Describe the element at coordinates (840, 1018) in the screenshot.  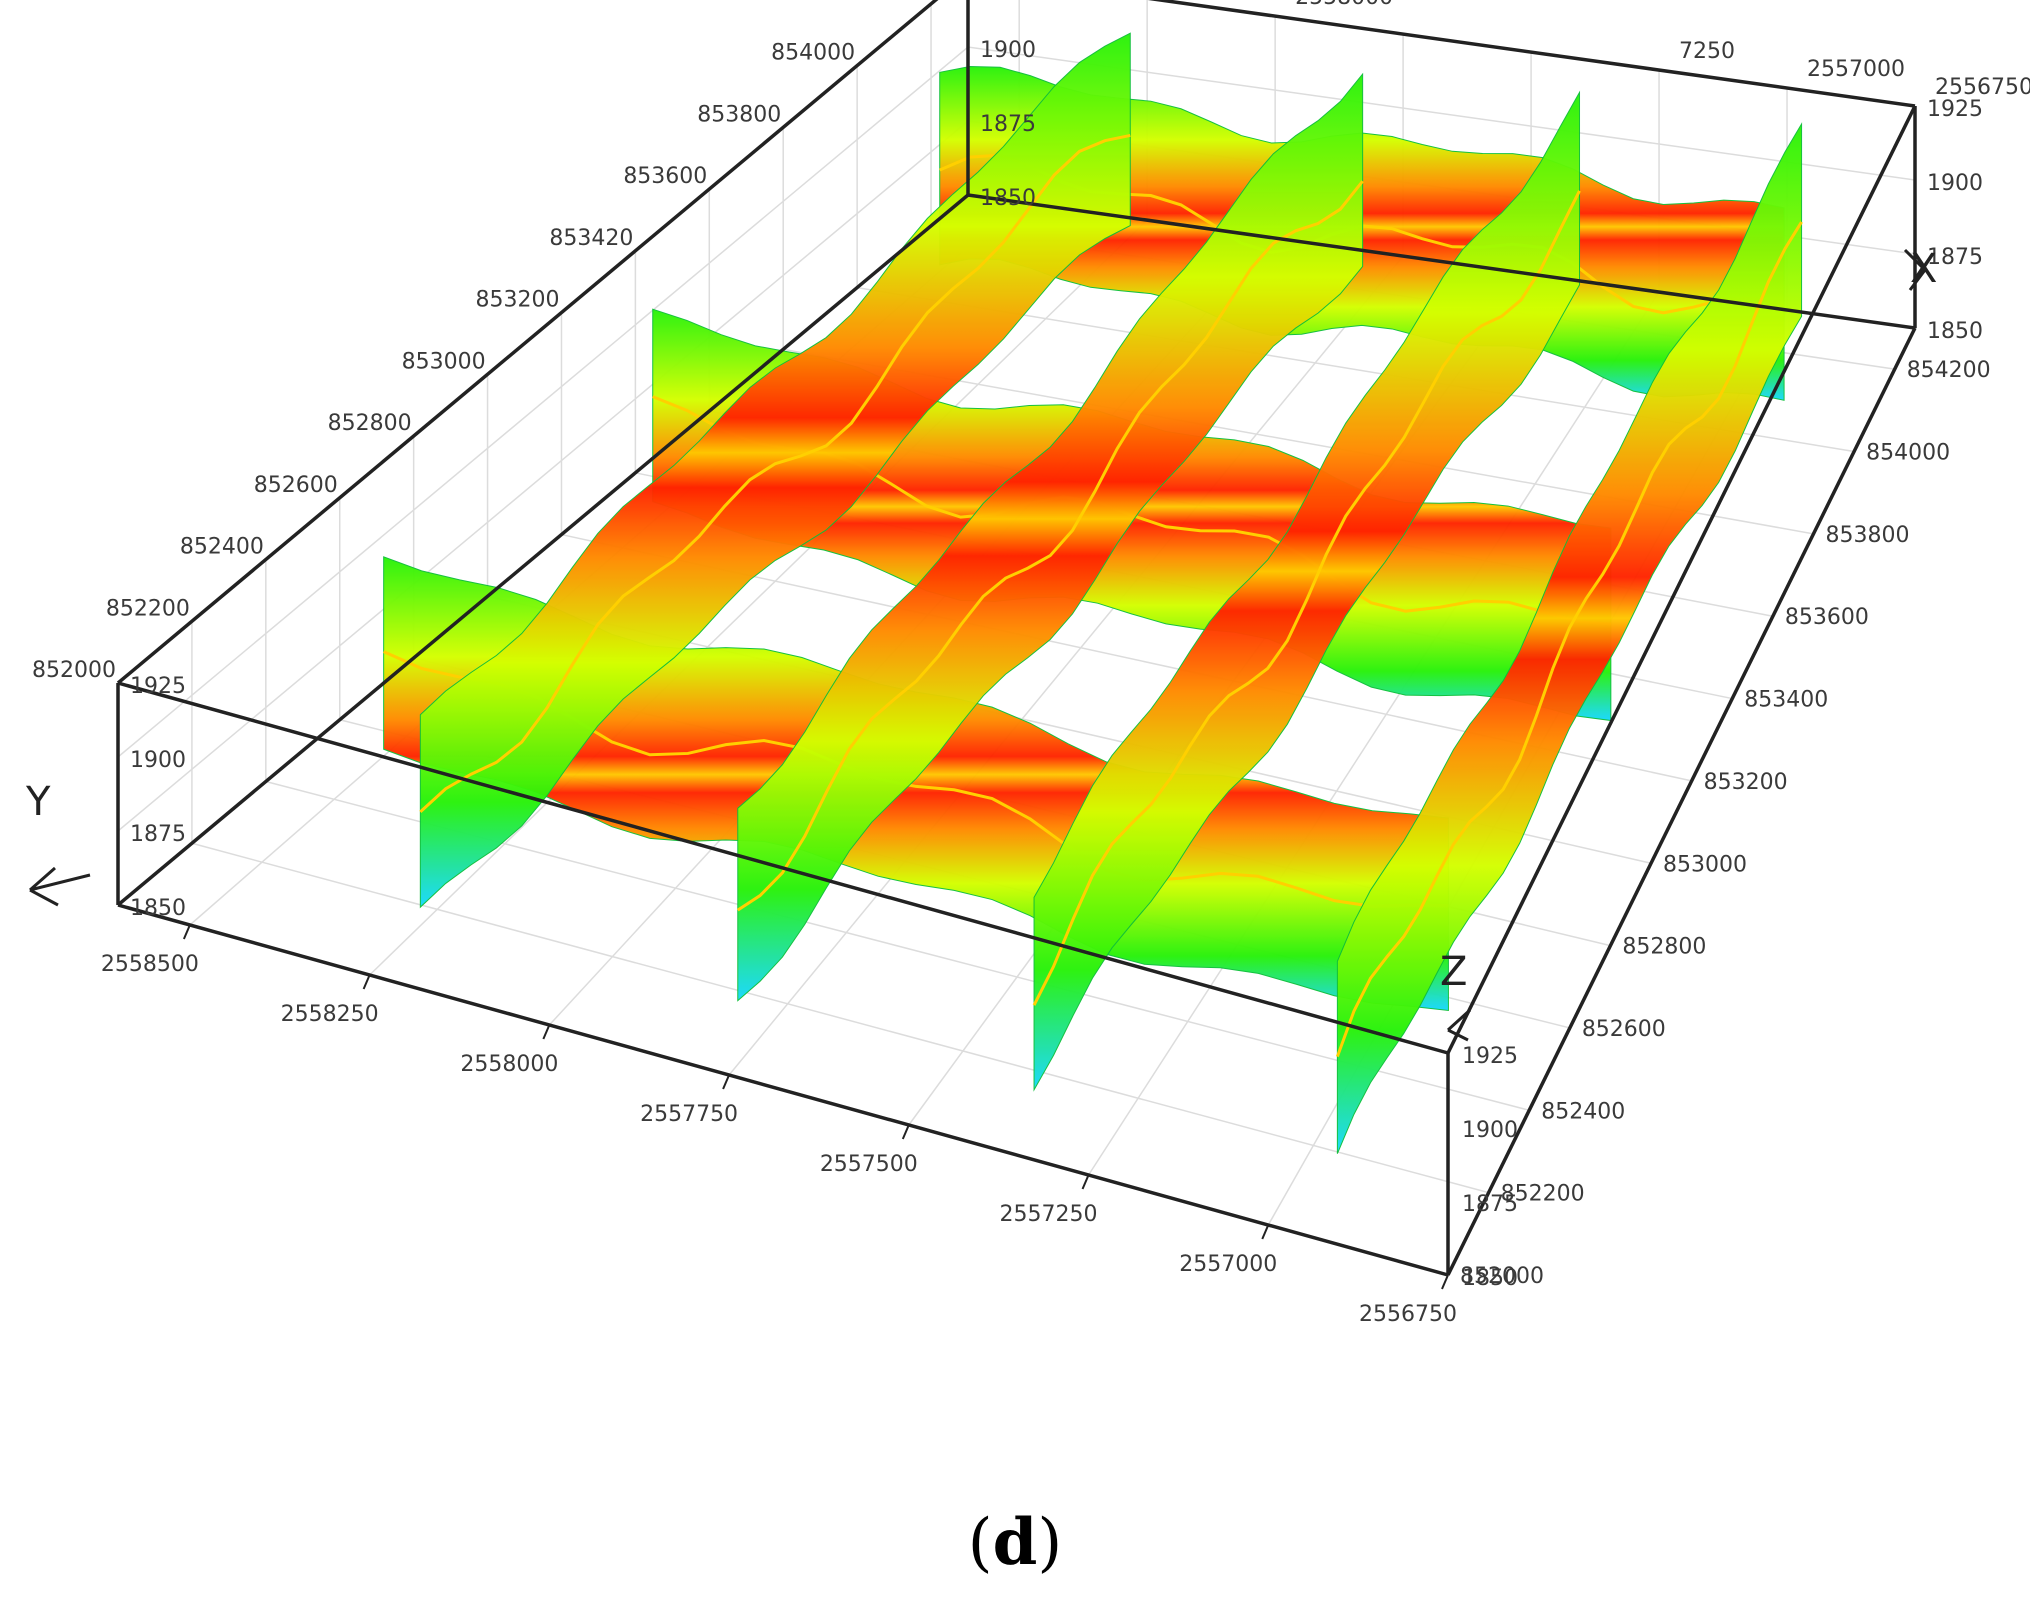
I see `grid-line-y` at that location.